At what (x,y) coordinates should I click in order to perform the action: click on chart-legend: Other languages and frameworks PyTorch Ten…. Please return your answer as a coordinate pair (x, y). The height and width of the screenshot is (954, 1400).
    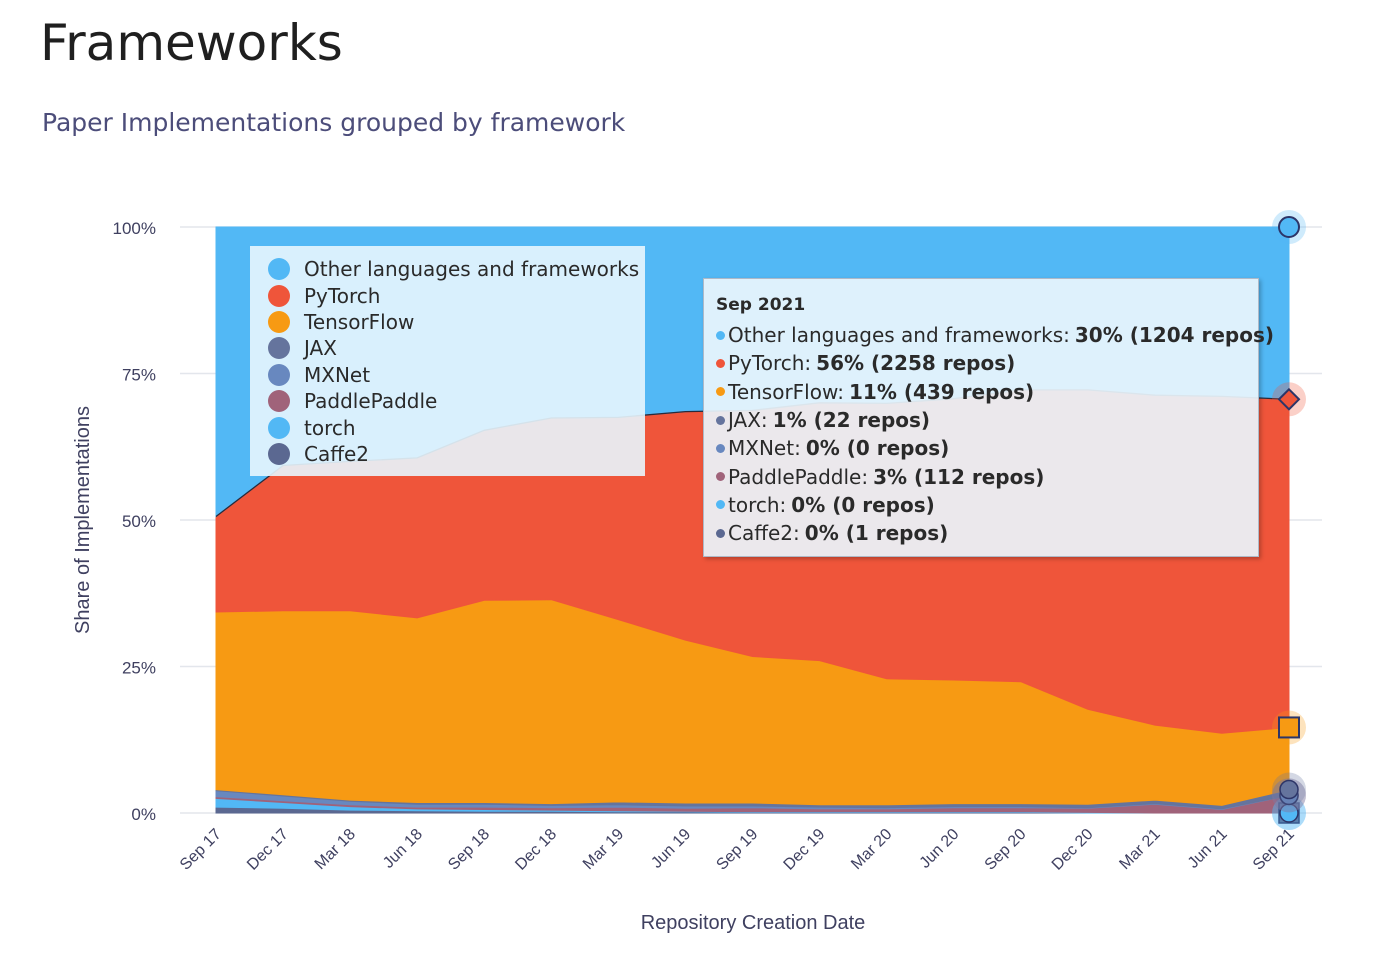
    Looking at the image, I should click on (447, 361).